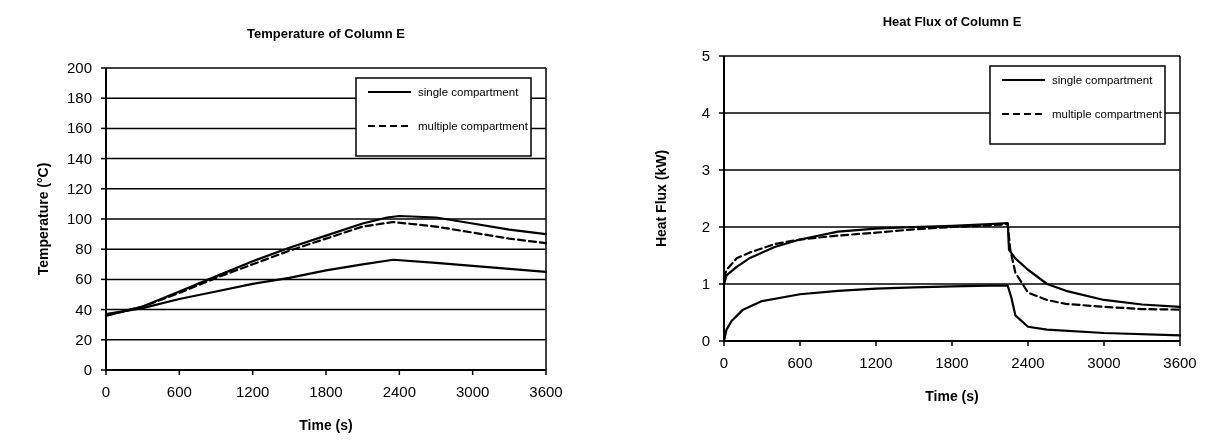 This screenshot has width=1210, height=443. Describe the element at coordinates (79, 188) in the screenshot. I see `y-tick-label: 120` at that location.